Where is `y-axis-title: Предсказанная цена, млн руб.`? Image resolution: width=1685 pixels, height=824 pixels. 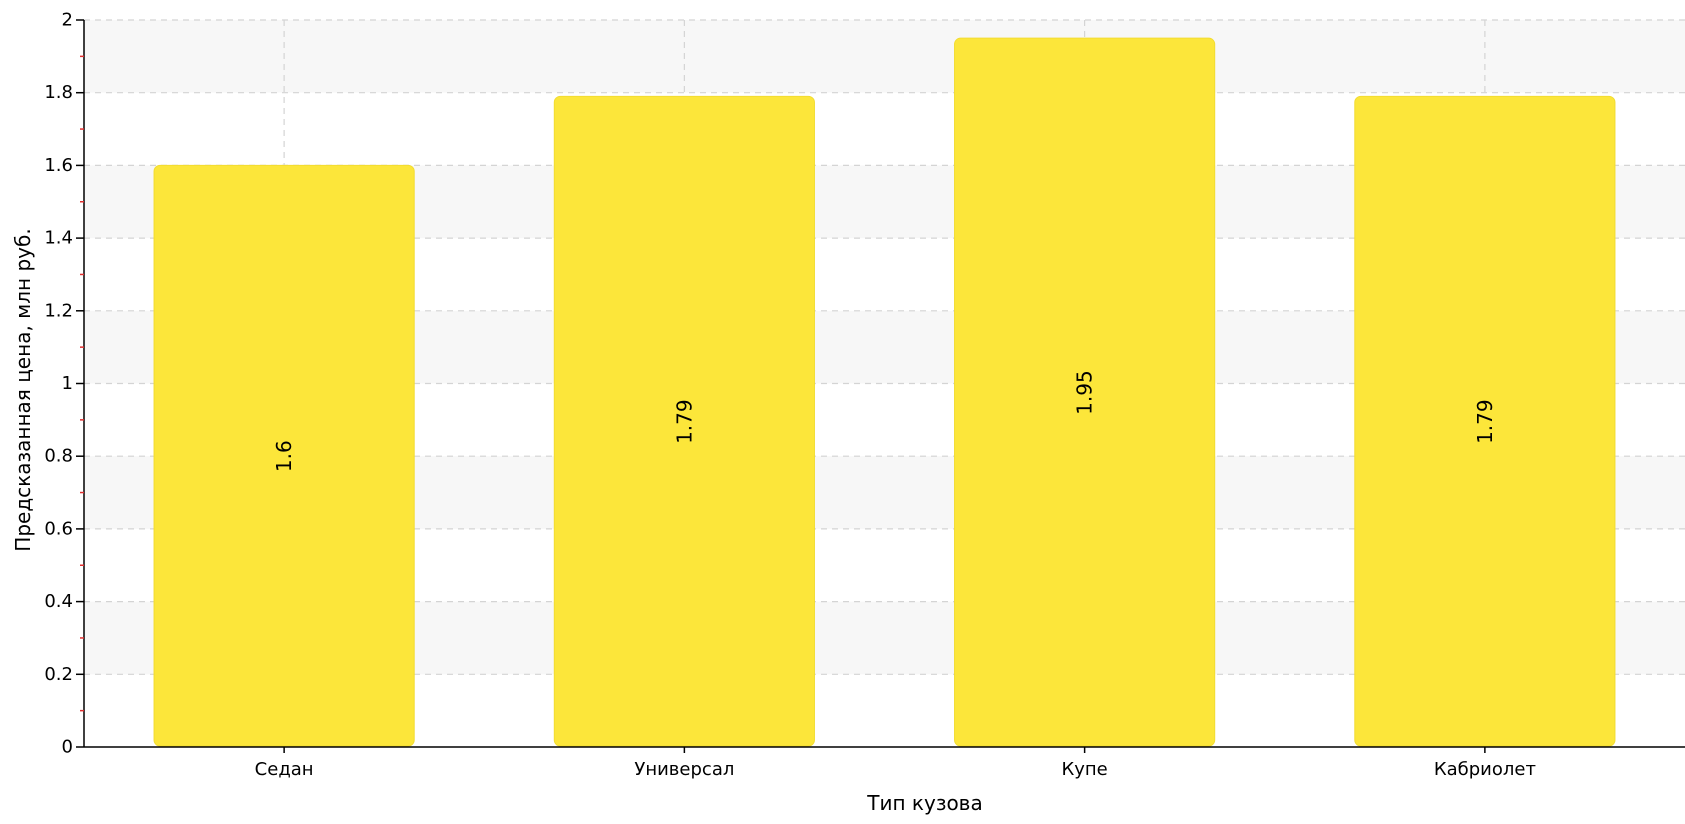 y-axis-title: Предсказанная цена, млн руб. is located at coordinates (23, 389).